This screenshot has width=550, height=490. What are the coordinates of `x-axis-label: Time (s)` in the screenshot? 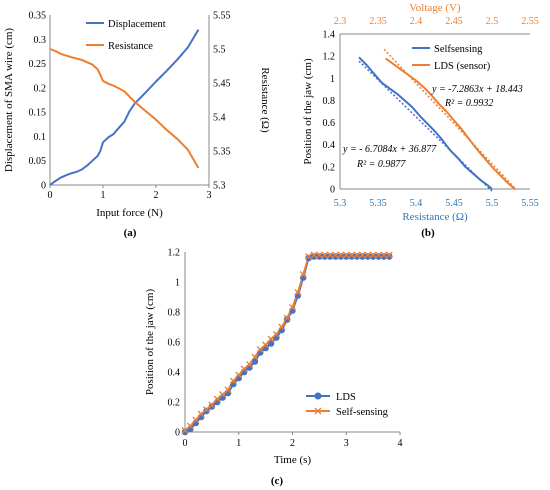 It's located at (293, 460).